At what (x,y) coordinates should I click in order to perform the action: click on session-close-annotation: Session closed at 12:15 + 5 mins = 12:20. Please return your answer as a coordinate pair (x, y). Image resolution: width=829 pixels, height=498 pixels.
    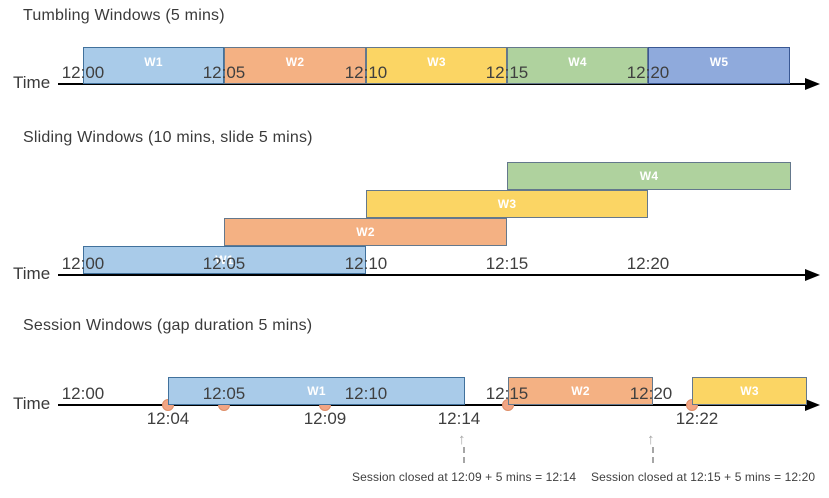
    Looking at the image, I should click on (703, 477).